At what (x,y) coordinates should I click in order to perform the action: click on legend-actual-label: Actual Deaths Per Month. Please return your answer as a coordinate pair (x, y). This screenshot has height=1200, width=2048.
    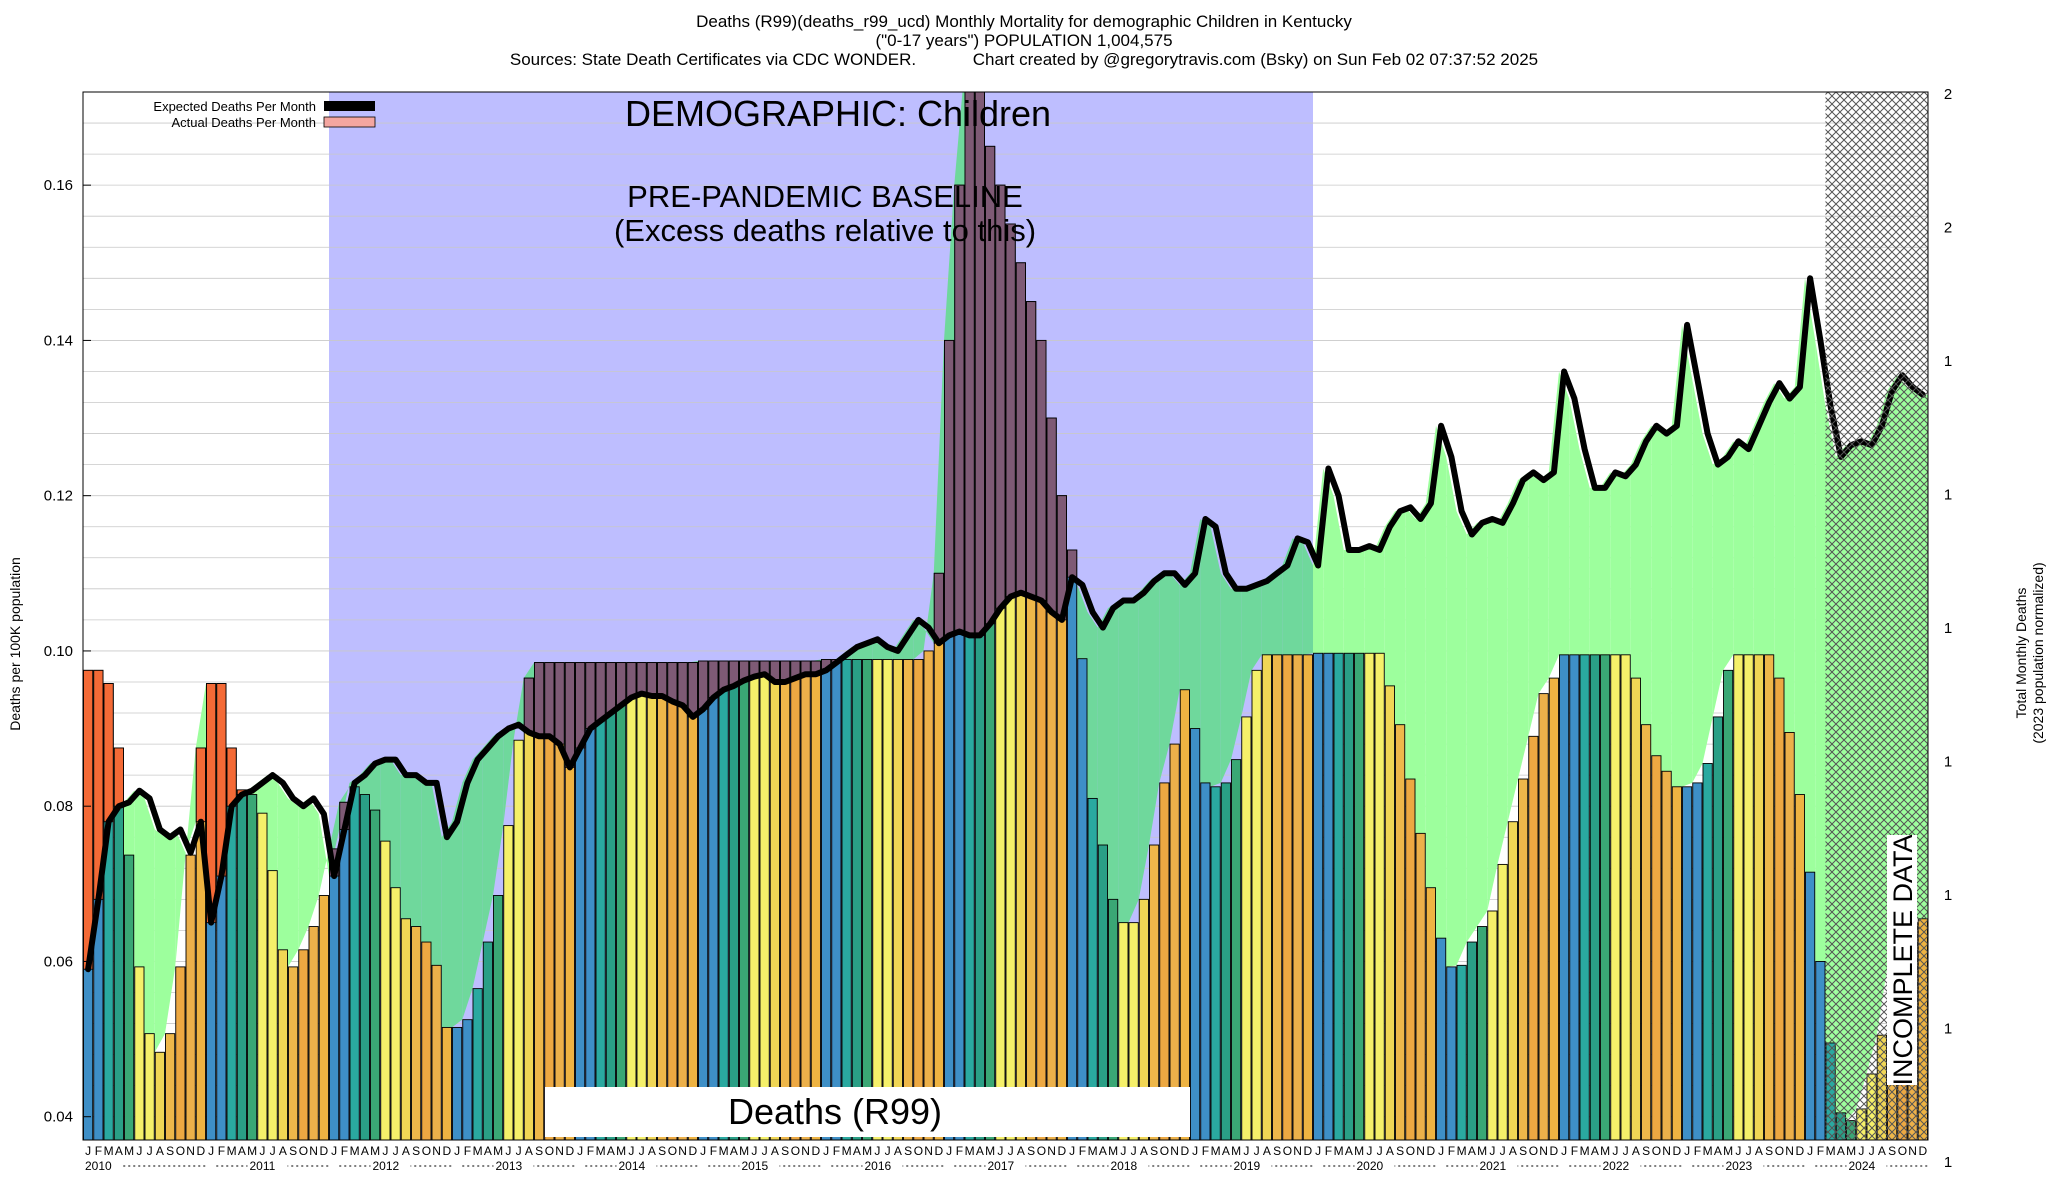
    Looking at the image, I should click on (243, 122).